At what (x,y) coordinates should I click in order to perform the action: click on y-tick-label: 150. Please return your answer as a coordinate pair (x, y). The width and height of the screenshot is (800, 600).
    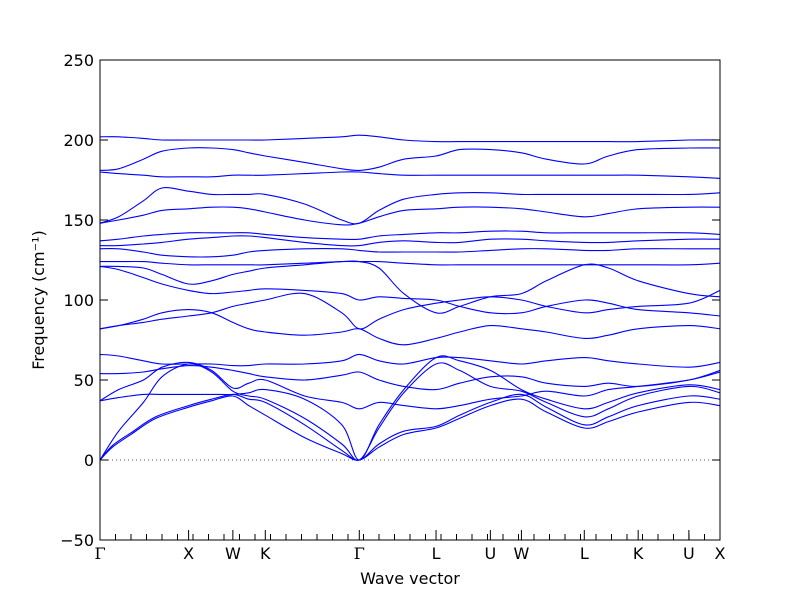
    Looking at the image, I should click on (78, 220).